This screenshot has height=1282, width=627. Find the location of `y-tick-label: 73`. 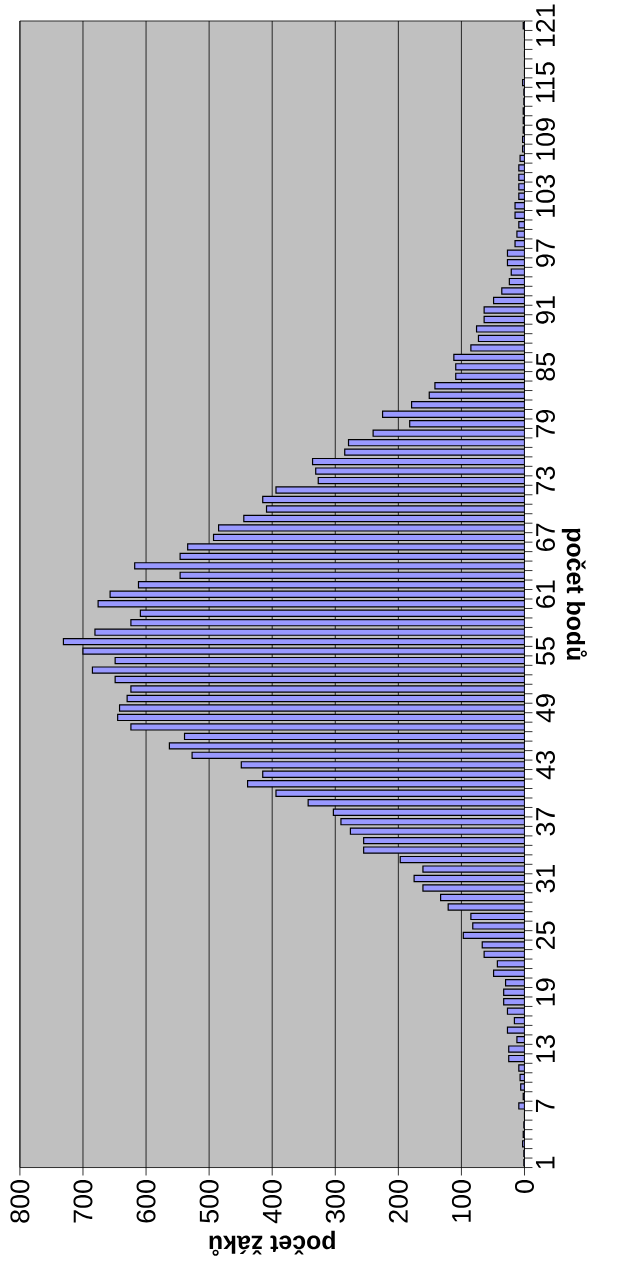

y-tick-label: 73 is located at coordinates (545, 480).